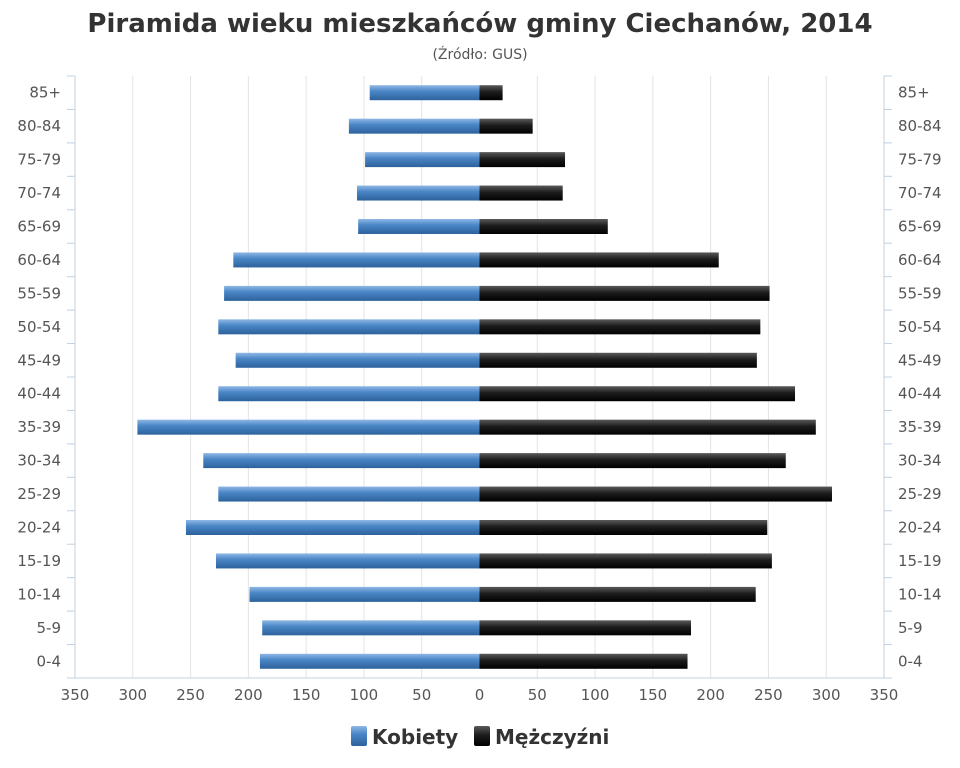 This screenshot has height=768, width=960. What do you see at coordinates (920, 260) in the screenshot?
I see `category-label-right: 60-64` at bounding box center [920, 260].